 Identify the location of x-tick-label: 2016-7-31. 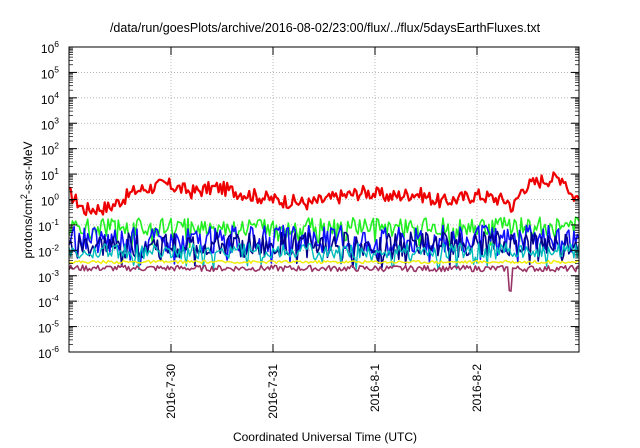
(273, 391).